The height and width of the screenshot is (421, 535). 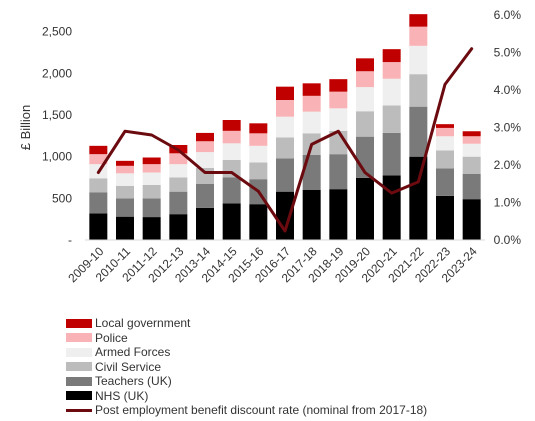 I want to click on y2-tick-label: 3.0%, so click(x=508, y=128).